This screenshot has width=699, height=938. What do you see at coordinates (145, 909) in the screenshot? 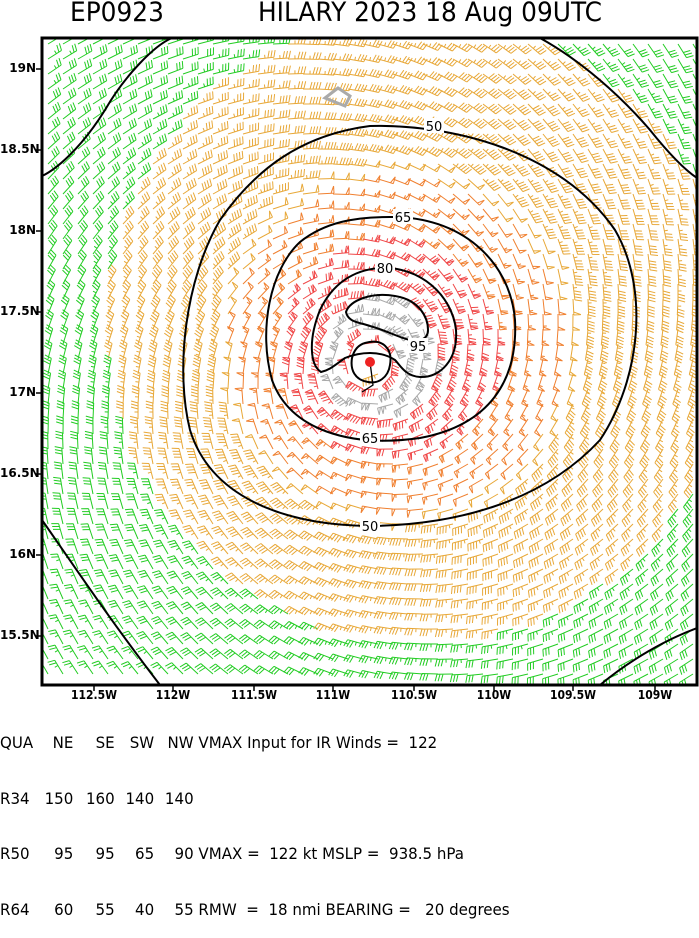
I see `r64-sw: 40` at bounding box center [145, 909].